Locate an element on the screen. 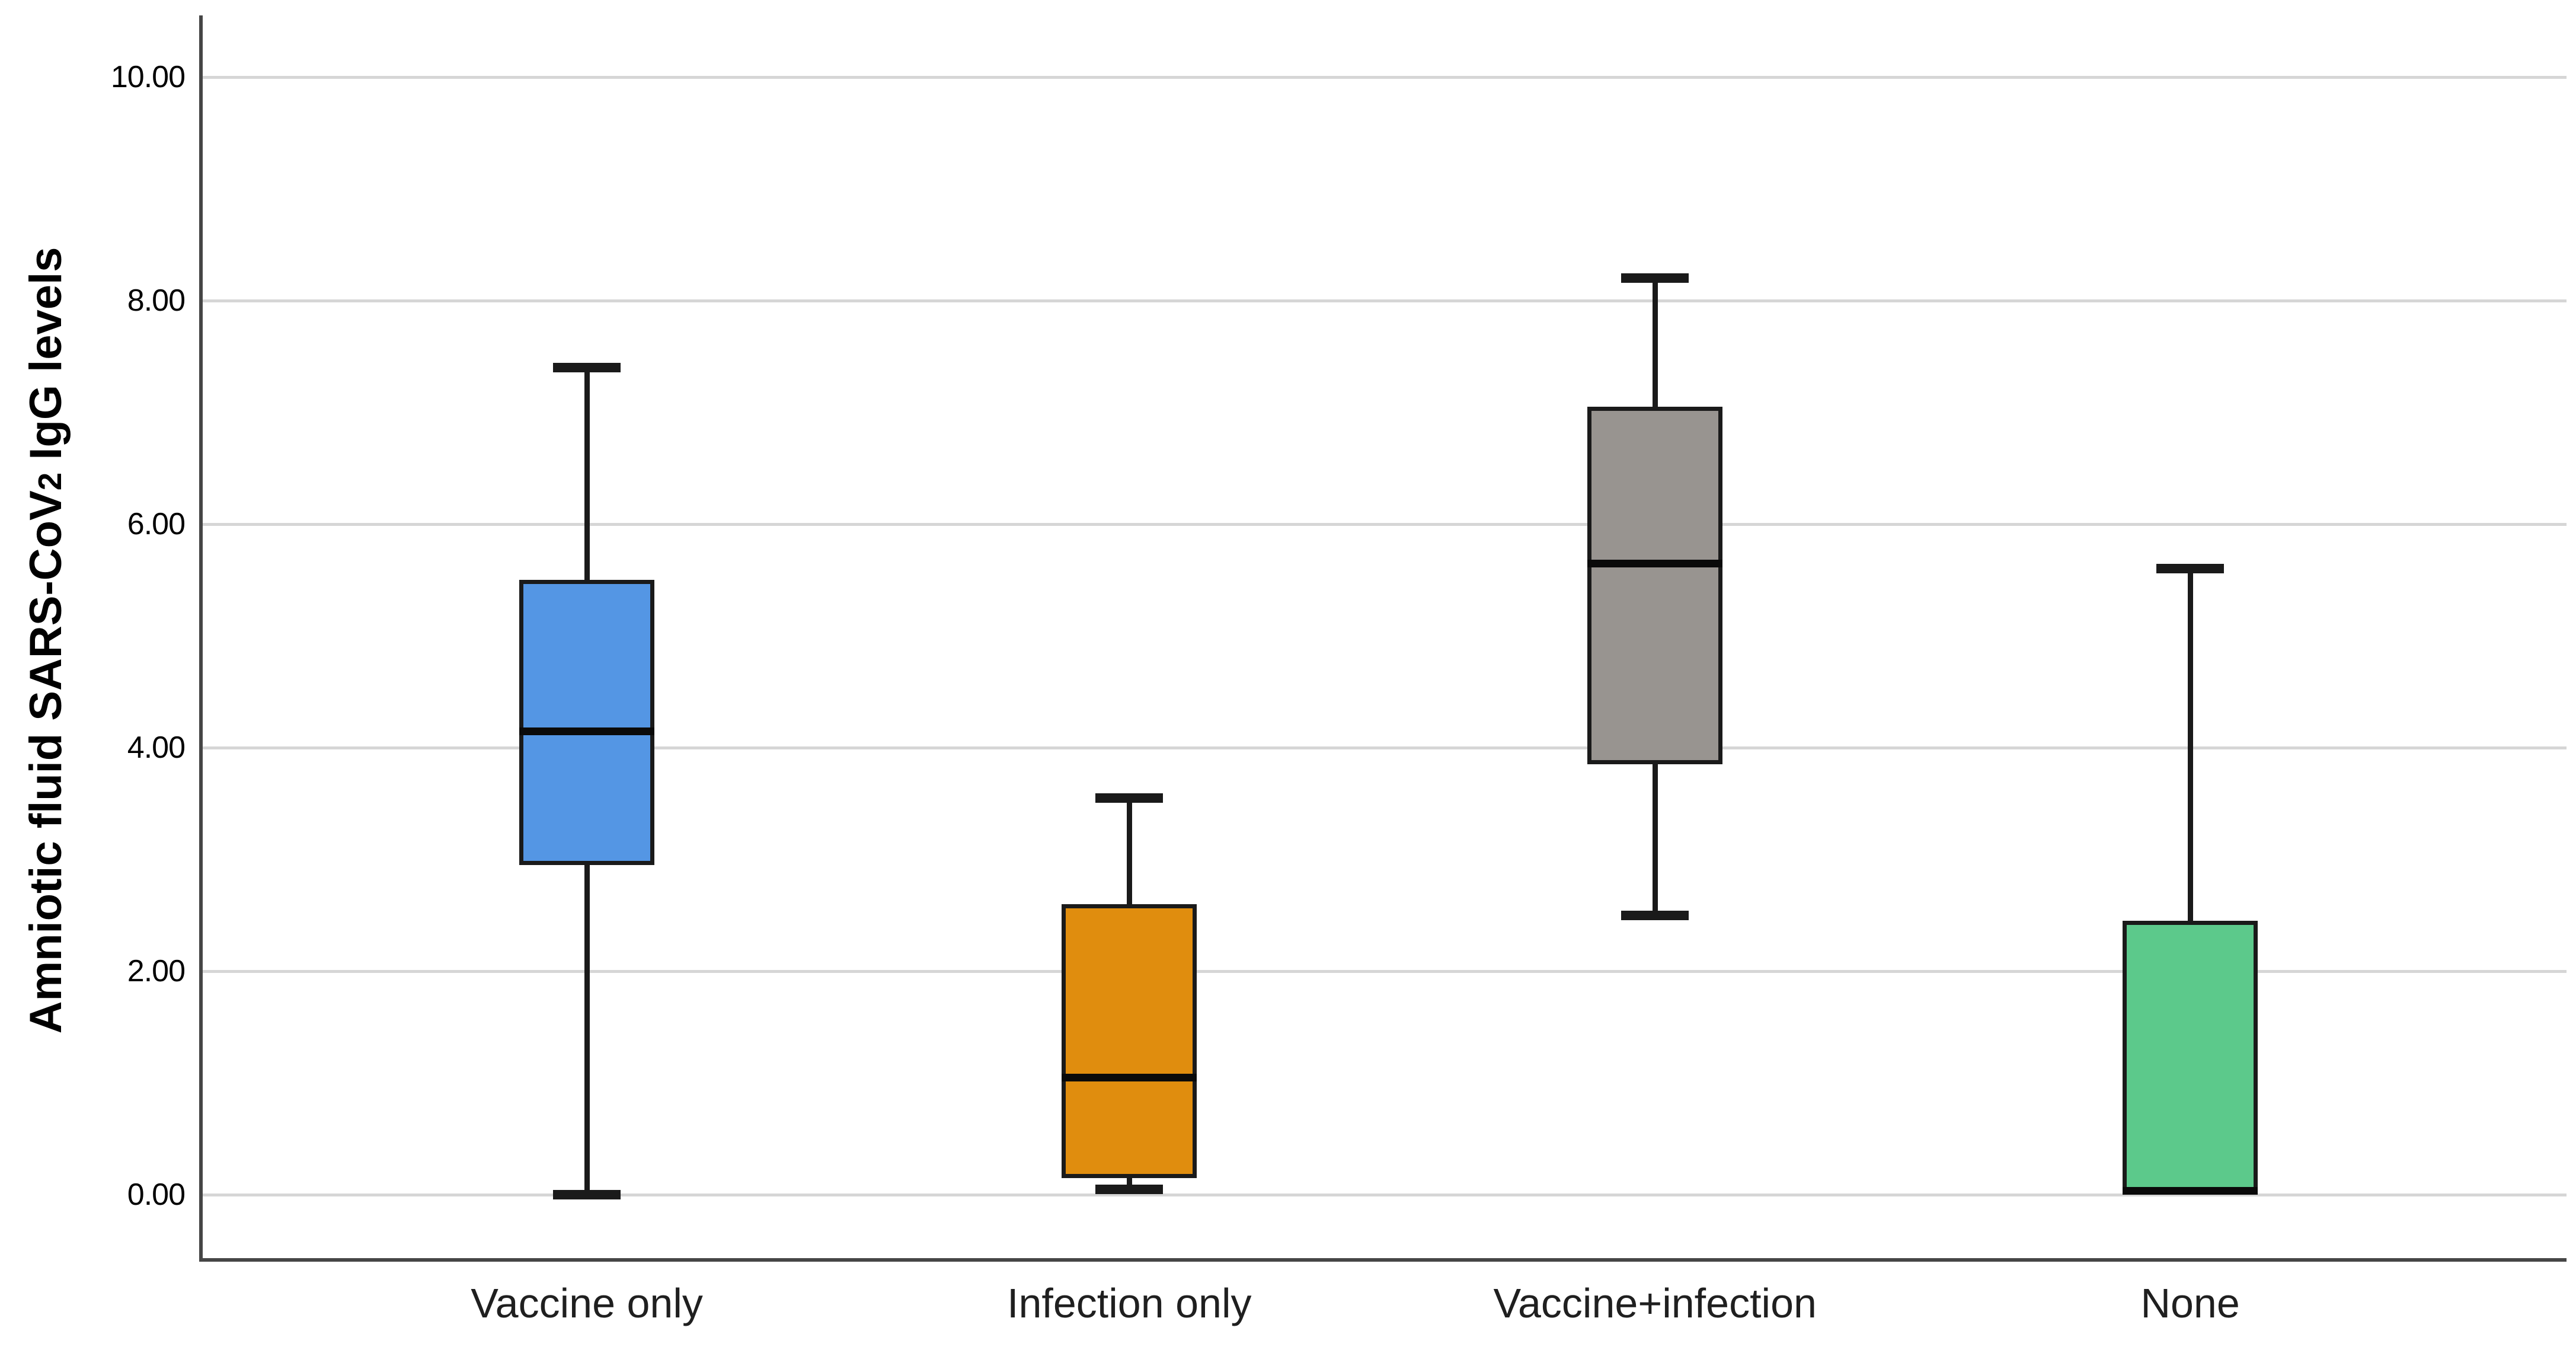  whisker-cap-top-infection-only is located at coordinates (1129, 798).